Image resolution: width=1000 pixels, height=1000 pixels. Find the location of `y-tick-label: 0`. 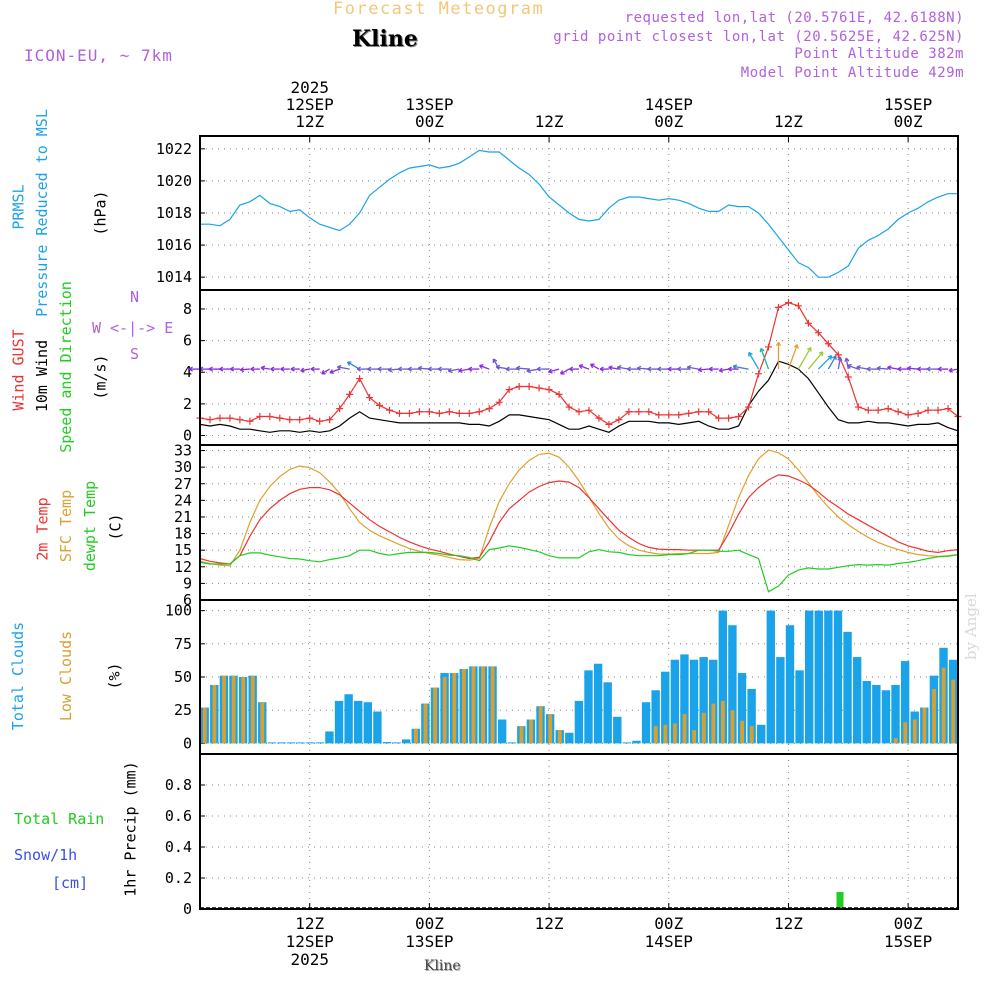

y-tick-label: 0 is located at coordinates (187, 743).